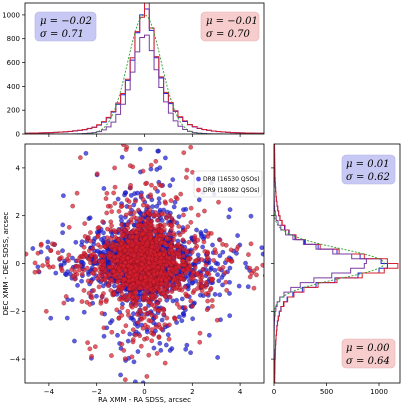 This screenshot has height=406, width=407. Describe the element at coordinates (11, 15) in the screenshot. I see `top-y-tick-label: 1000` at that location.